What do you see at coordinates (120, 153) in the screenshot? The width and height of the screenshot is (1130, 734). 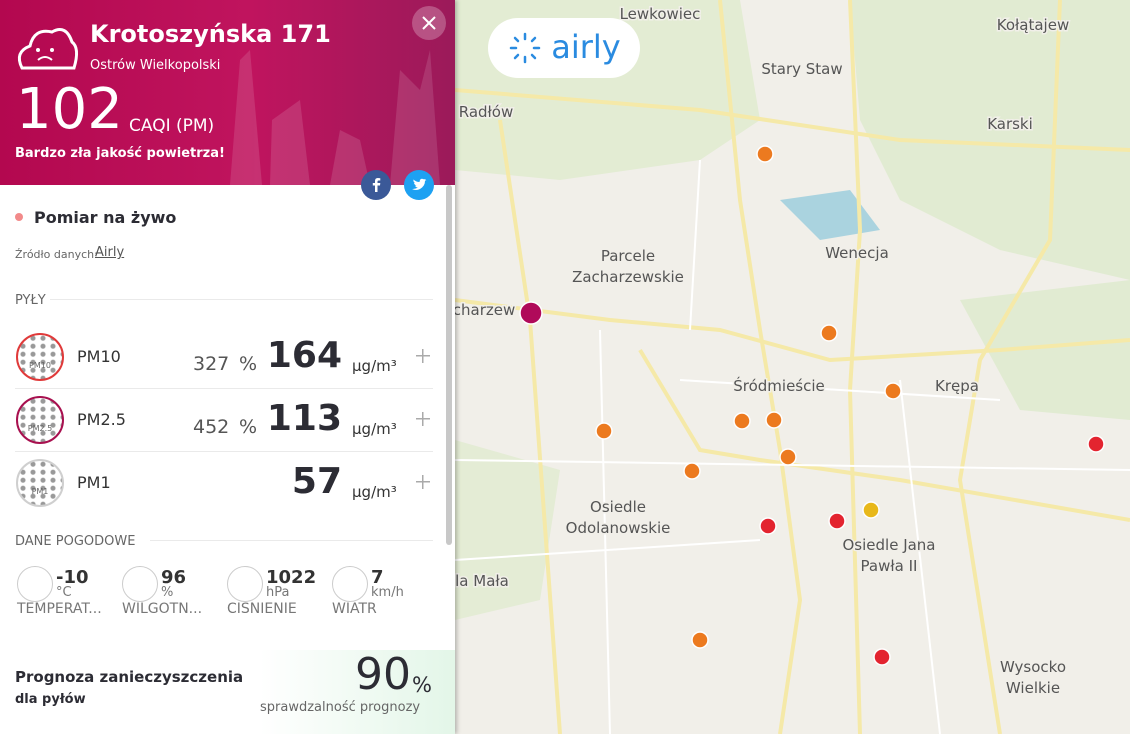 I see `quality-text: Bardzo zła jakość powietrza!` at bounding box center [120, 153].